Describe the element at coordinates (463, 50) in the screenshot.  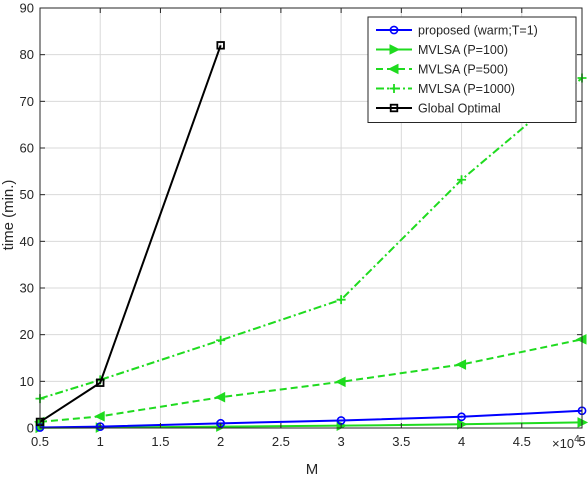
I see `legend-label: MVLSA (P=100)` at that location.